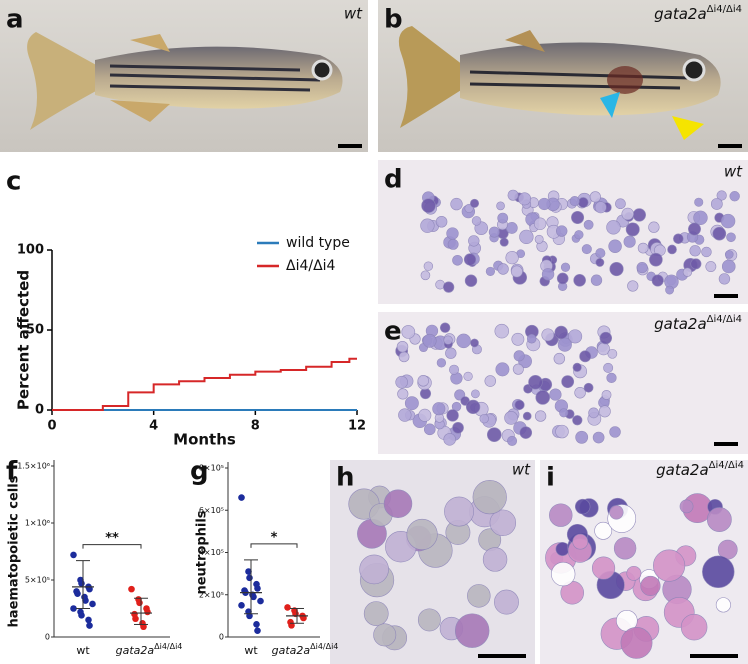 Image resolution: width=748 pixels, height=664 pixels. I want to click on y-tick-label: 0, so click(39, 410).